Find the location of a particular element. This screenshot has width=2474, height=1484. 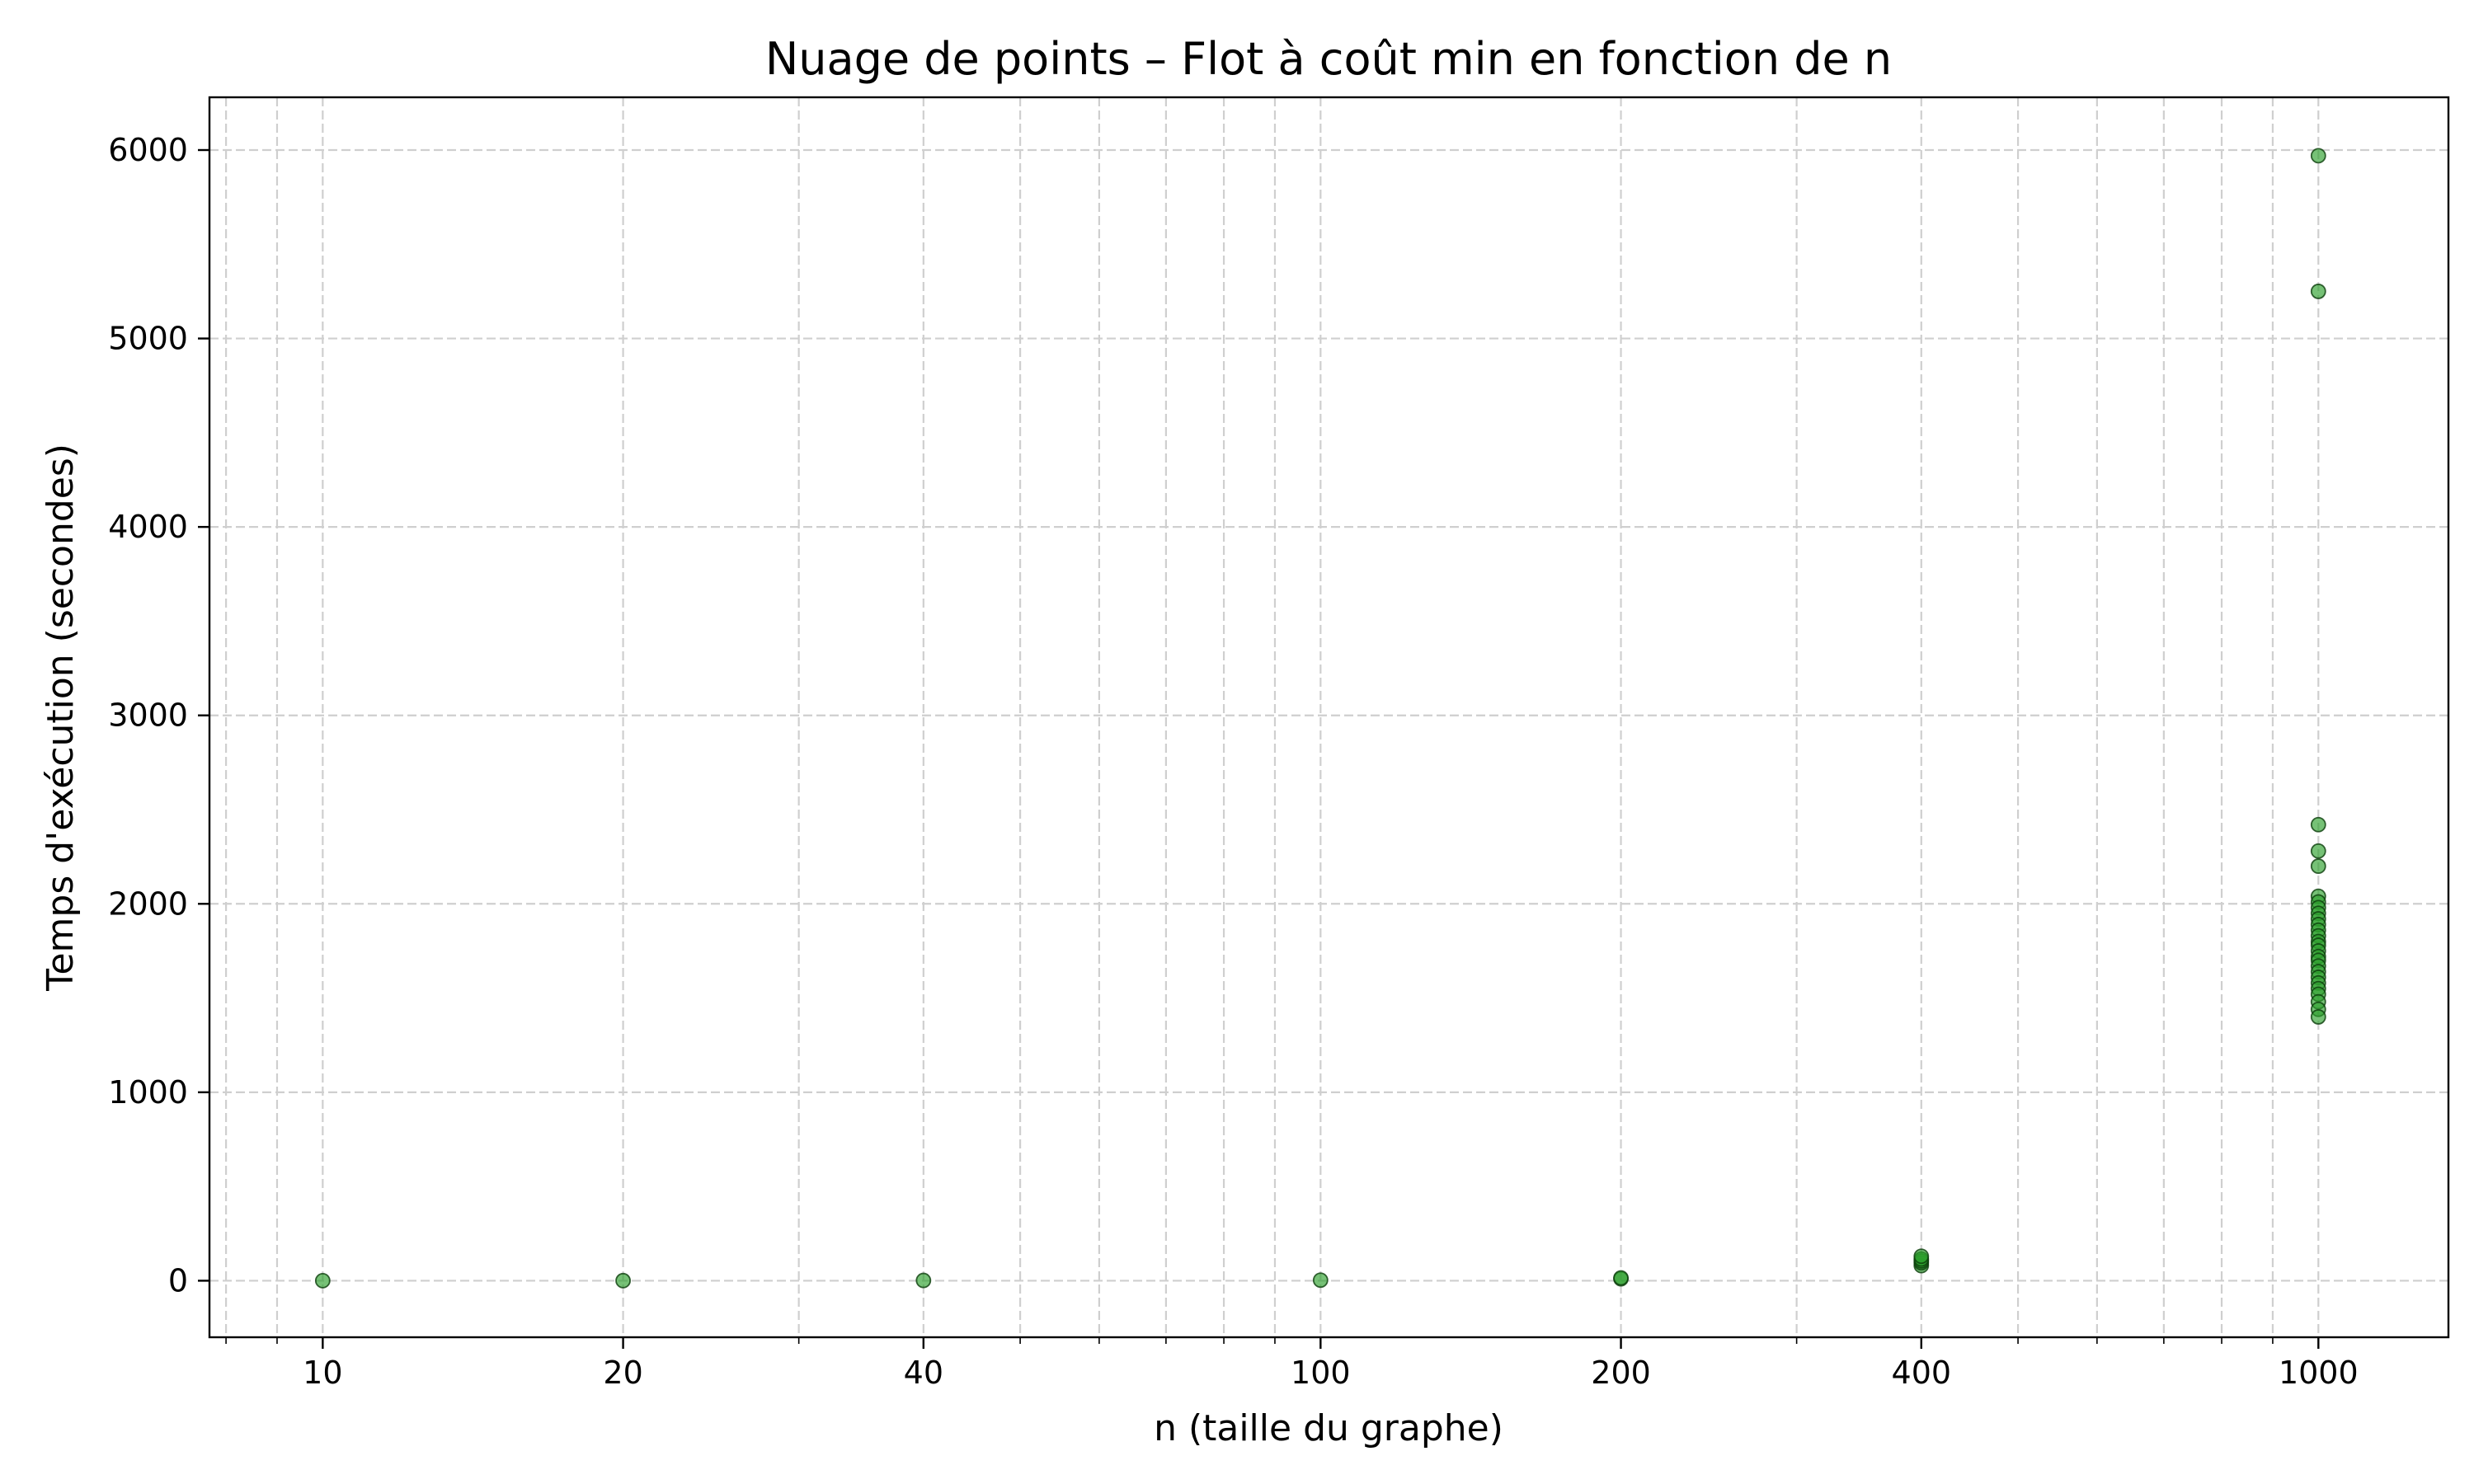

x-axis-label: n (taille du graphe) is located at coordinates (1328, 1428).